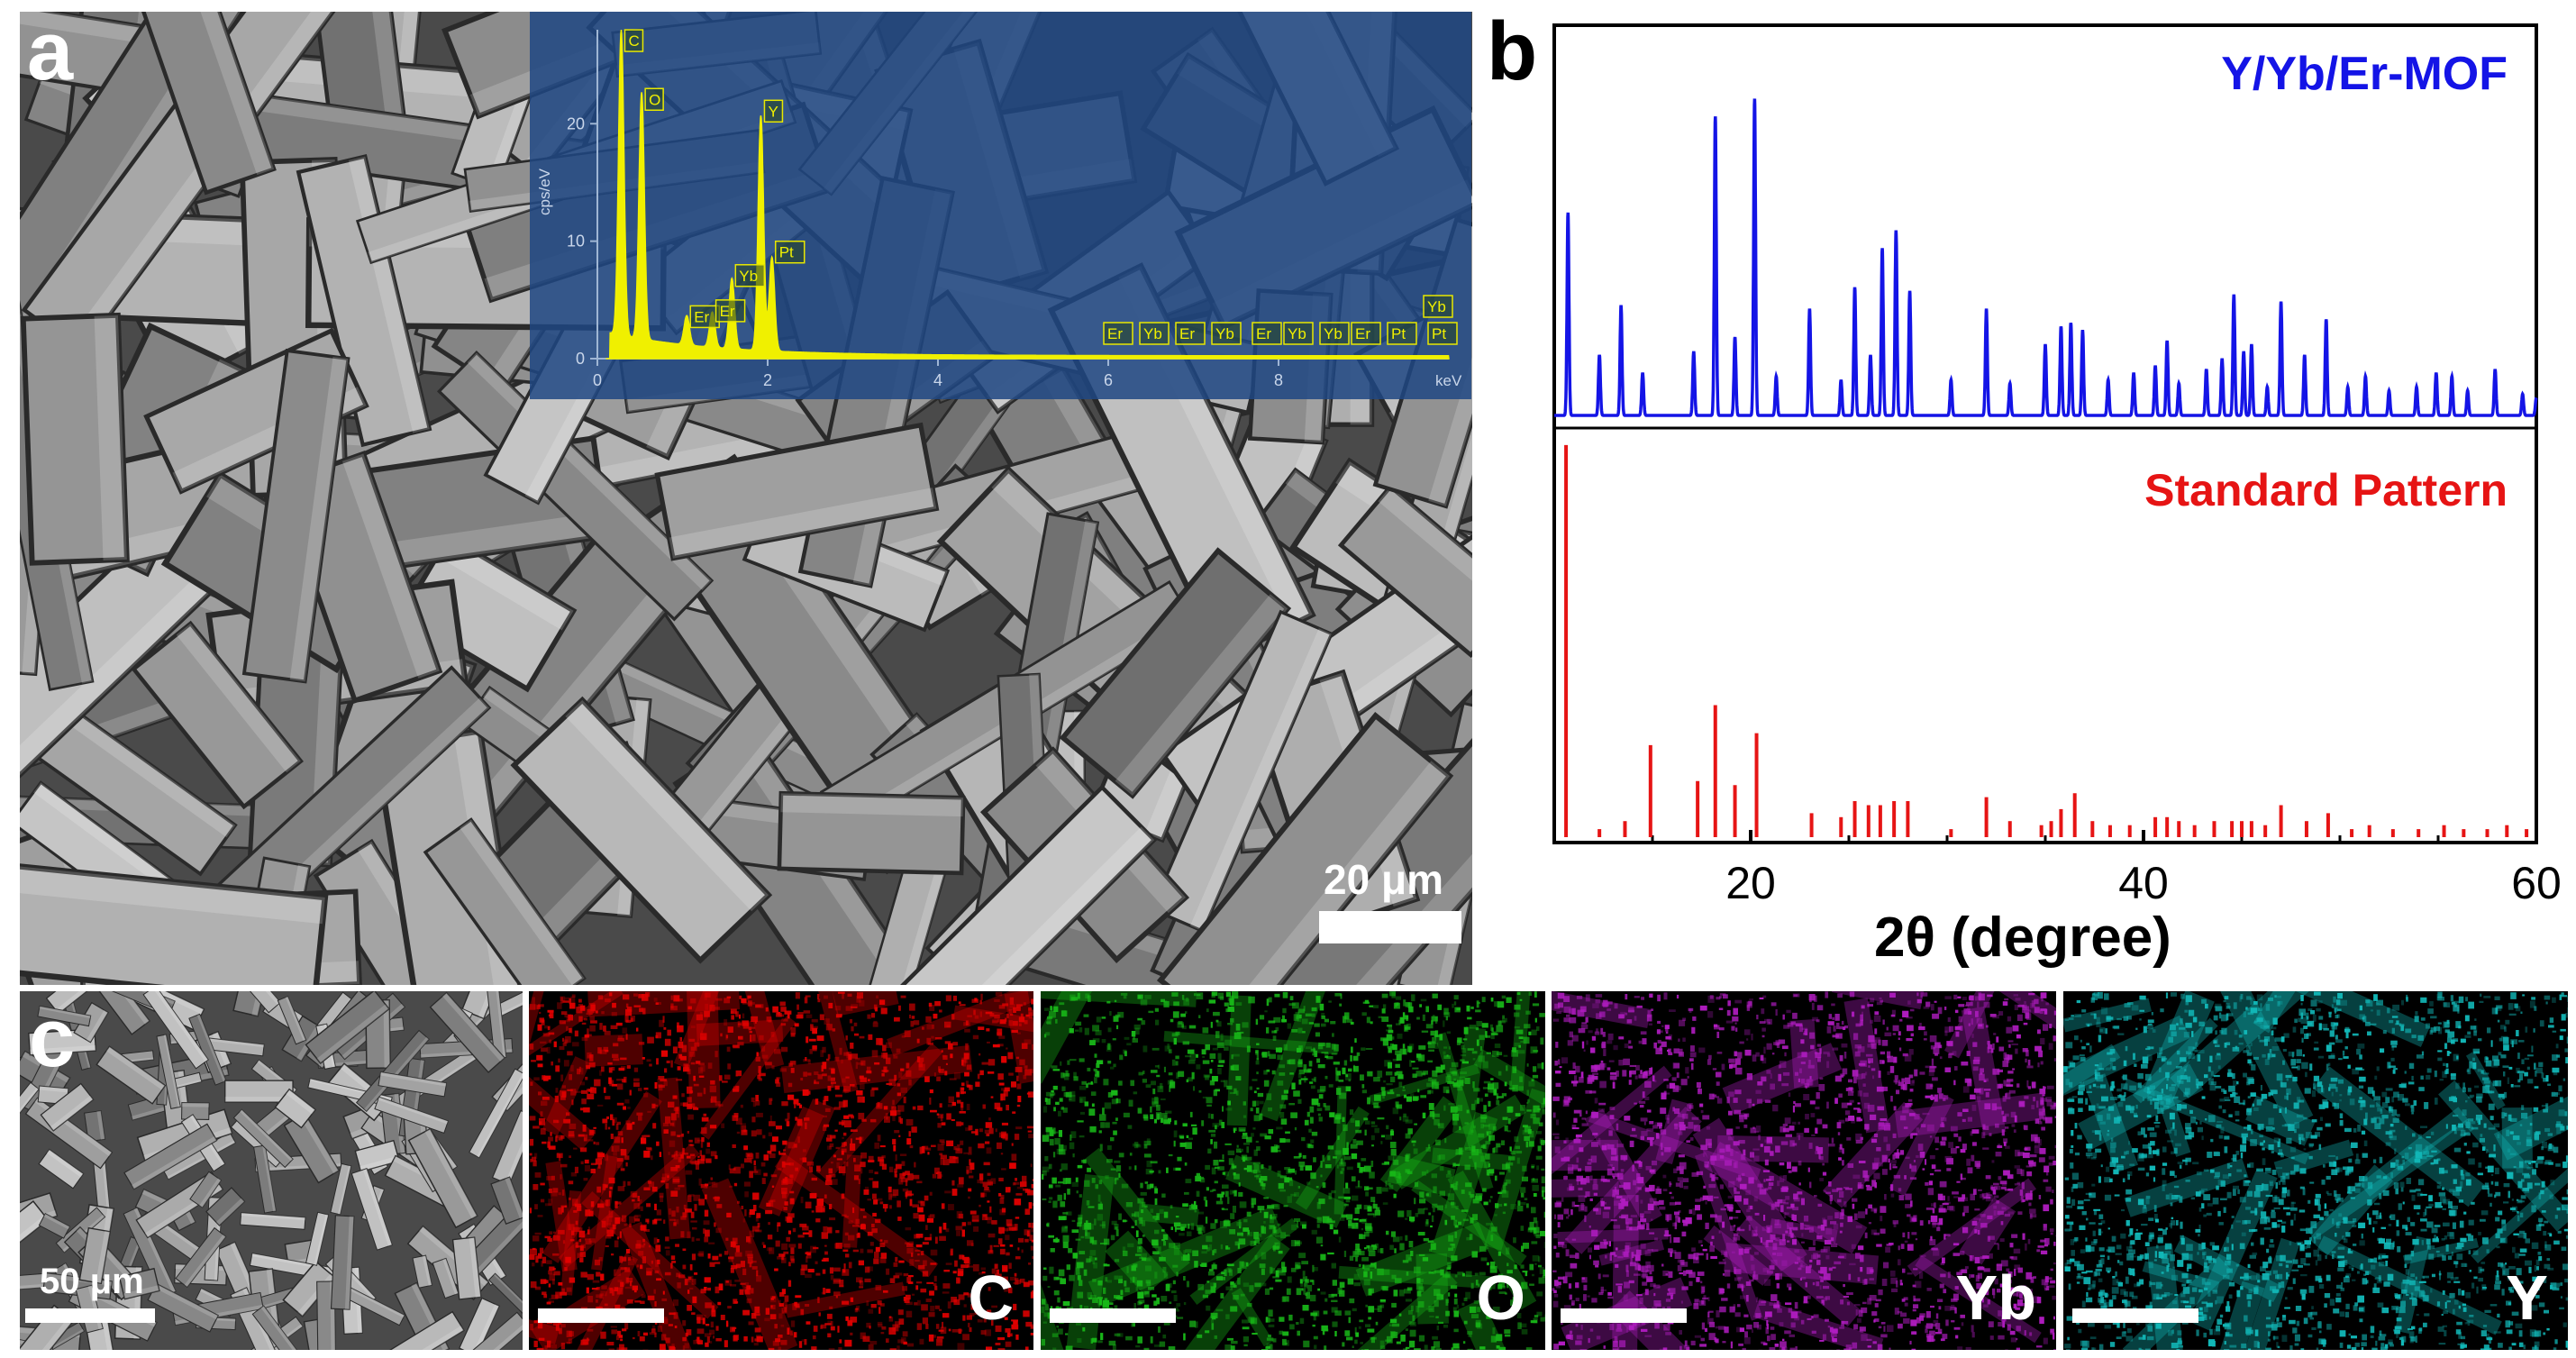 Image resolution: width=2576 pixels, height=1358 pixels. What do you see at coordinates (544, 192) in the screenshot?
I see `eds-y-label: cps/eV` at bounding box center [544, 192].